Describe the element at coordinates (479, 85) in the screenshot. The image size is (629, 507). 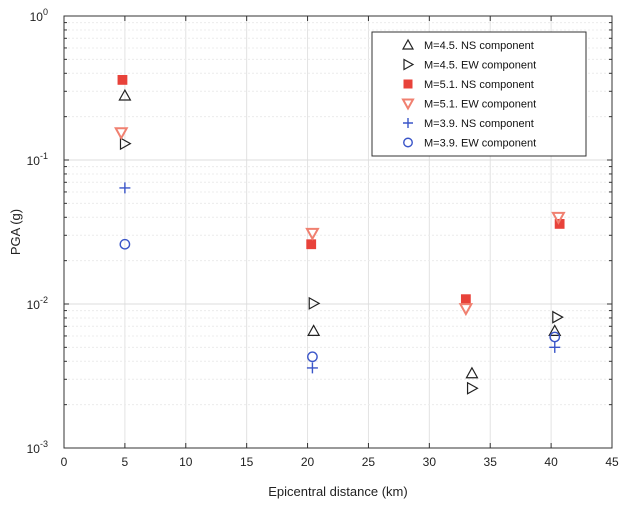
I see `legend-label: M=5.1. NS component` at that location.